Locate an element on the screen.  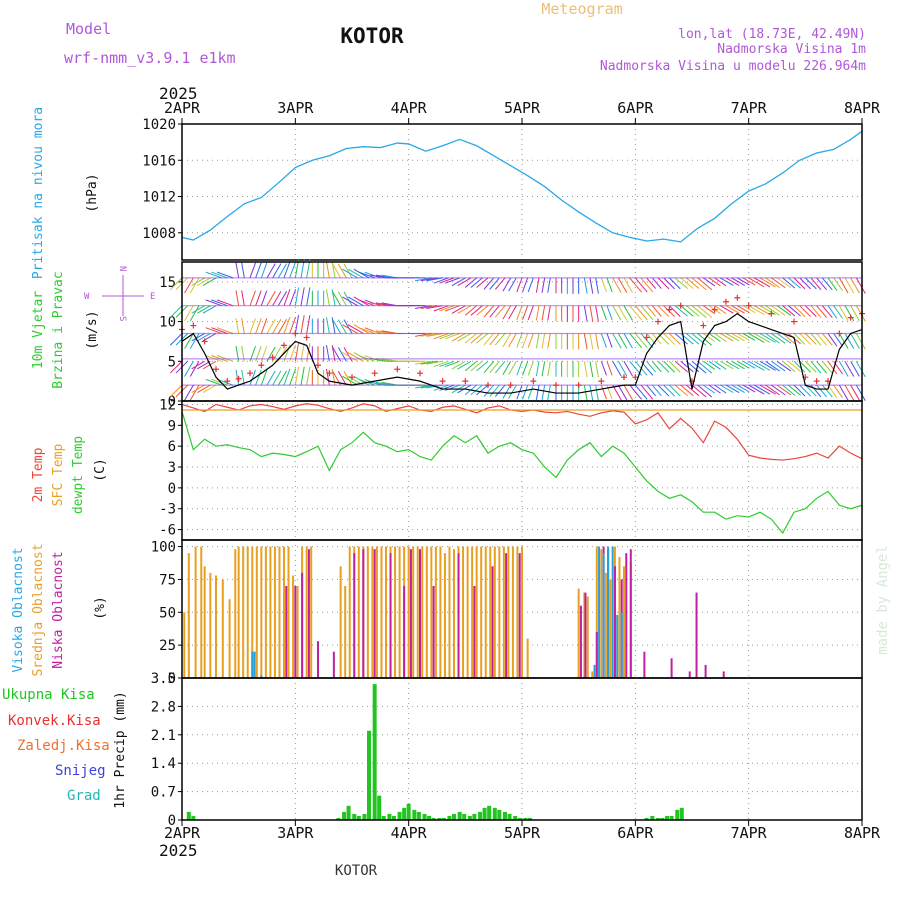
dewpt-ylabel: dewpt Temp is located at coordinates (78, 475).